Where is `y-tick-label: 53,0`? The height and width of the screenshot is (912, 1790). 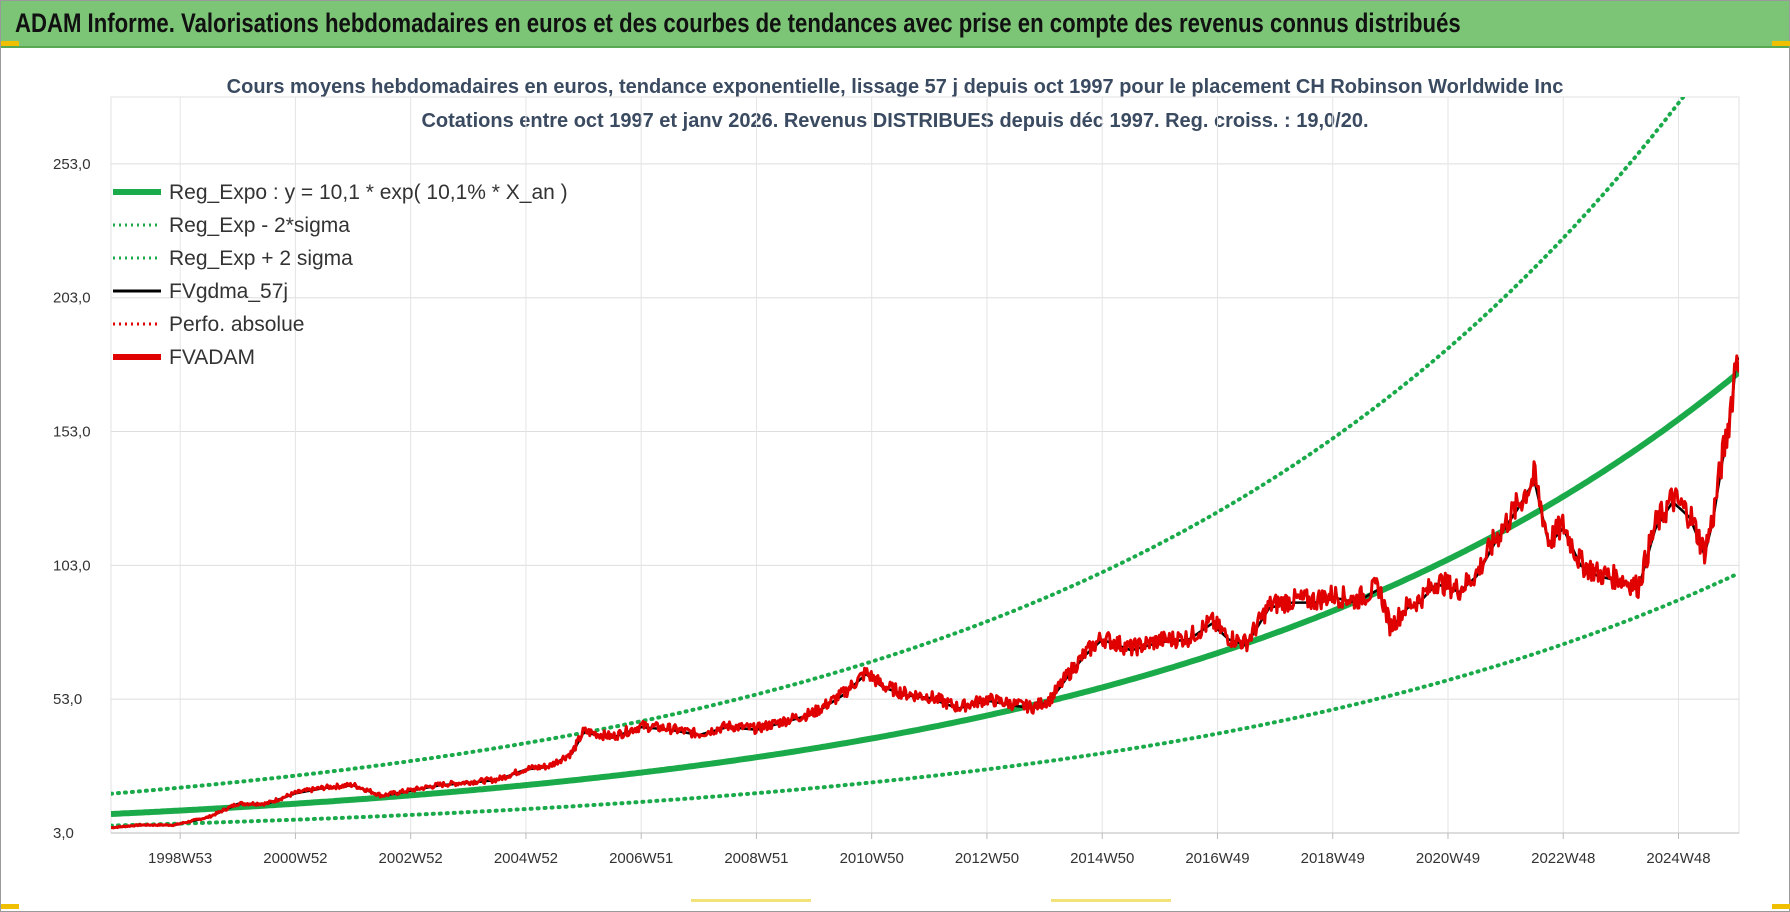 y-tick-label: 53,0 is located at coordinates (67, 699).